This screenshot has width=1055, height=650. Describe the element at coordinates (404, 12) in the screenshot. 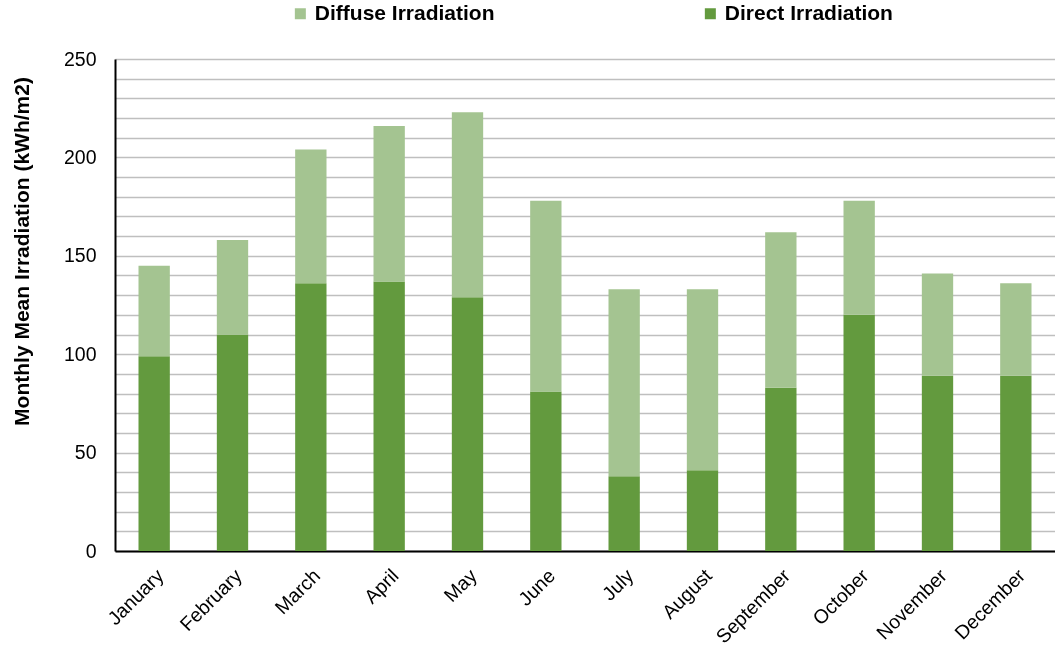

I see `legend-label: Diffuse Irradiation` at that location.